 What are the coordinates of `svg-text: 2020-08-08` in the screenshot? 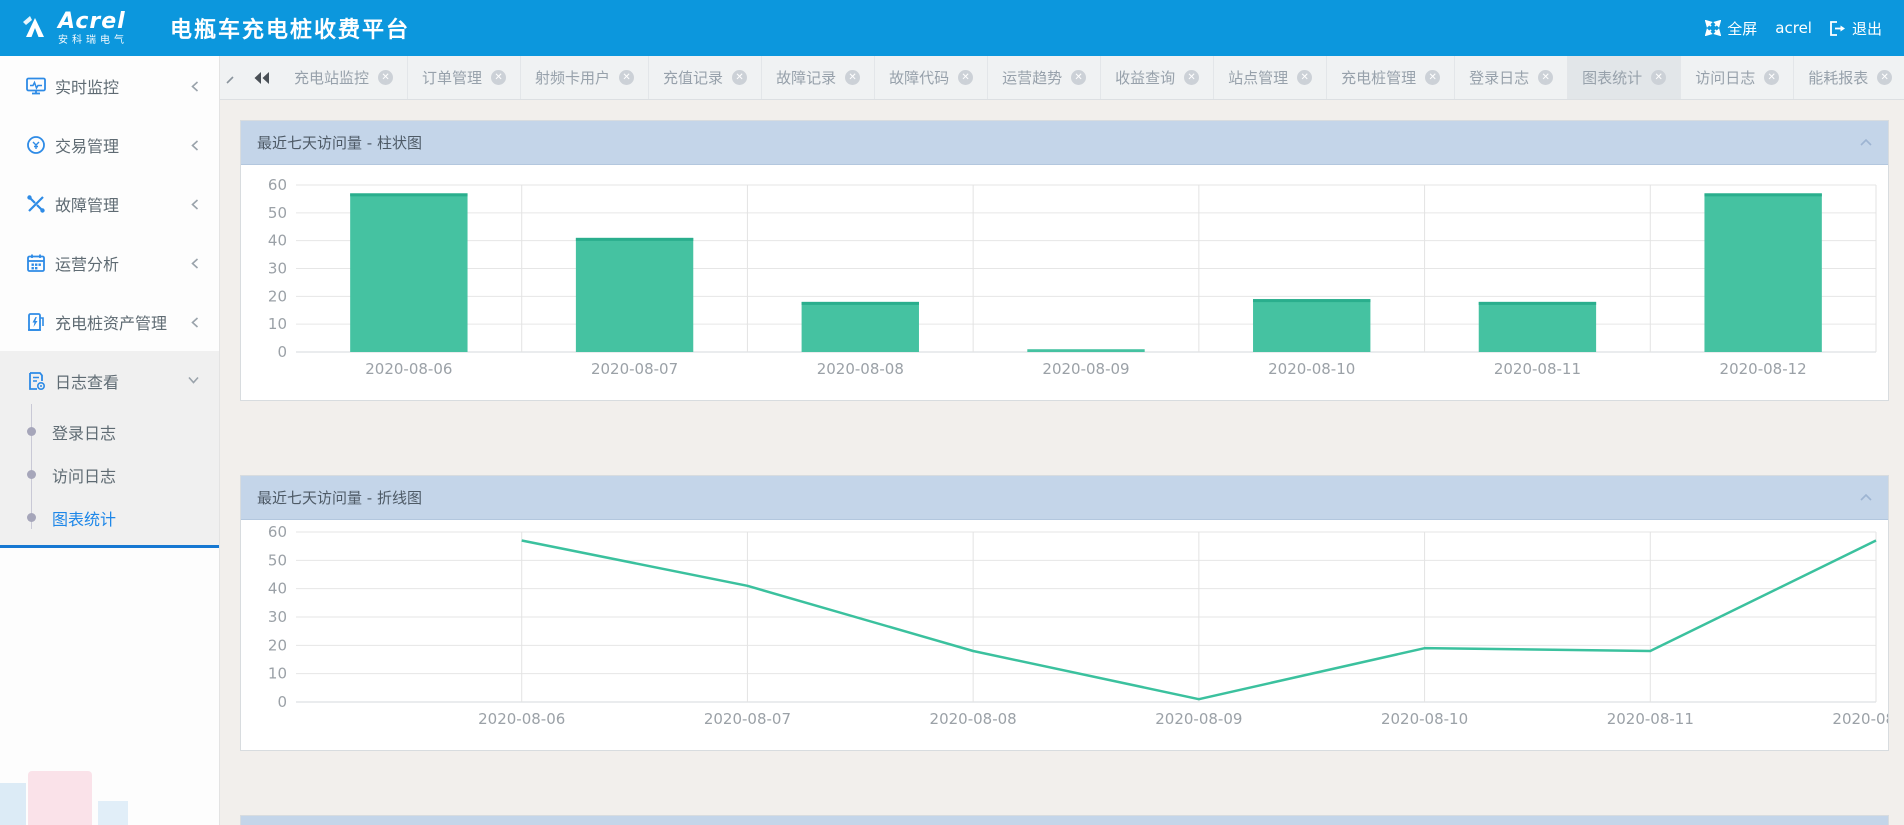 It's located at (860, 369).